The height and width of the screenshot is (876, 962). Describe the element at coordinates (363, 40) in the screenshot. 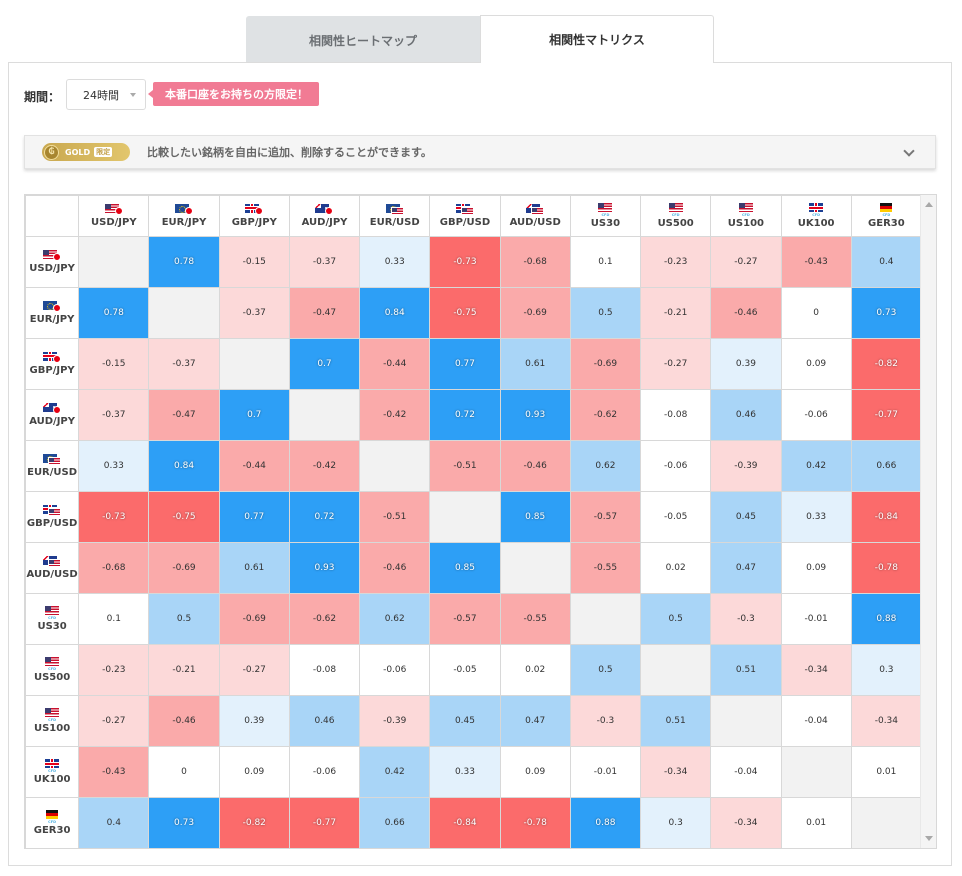

I see `tab-correlation-heatmap: 相関性ヒートマップ` at that location.